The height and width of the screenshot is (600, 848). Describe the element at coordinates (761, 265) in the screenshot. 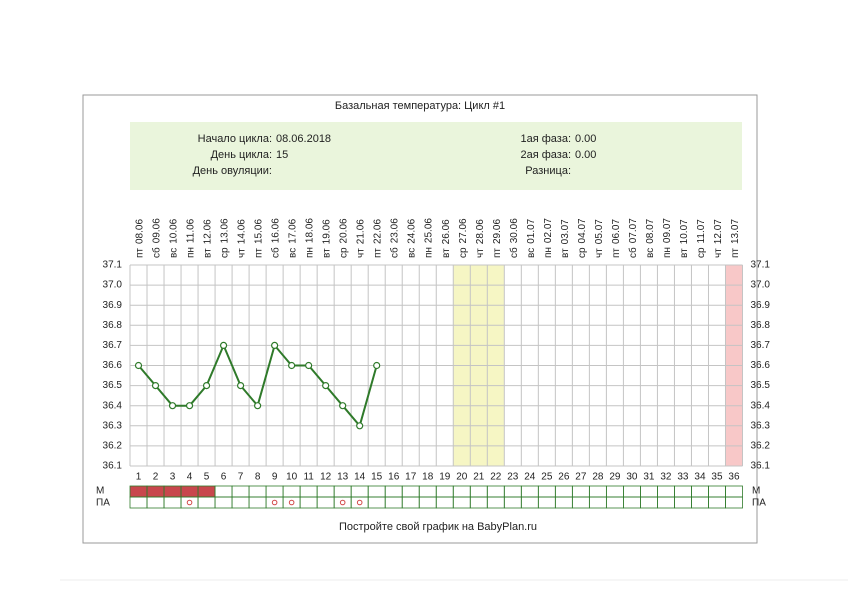

I see `y-tick-label-right: 37.1` at that location.